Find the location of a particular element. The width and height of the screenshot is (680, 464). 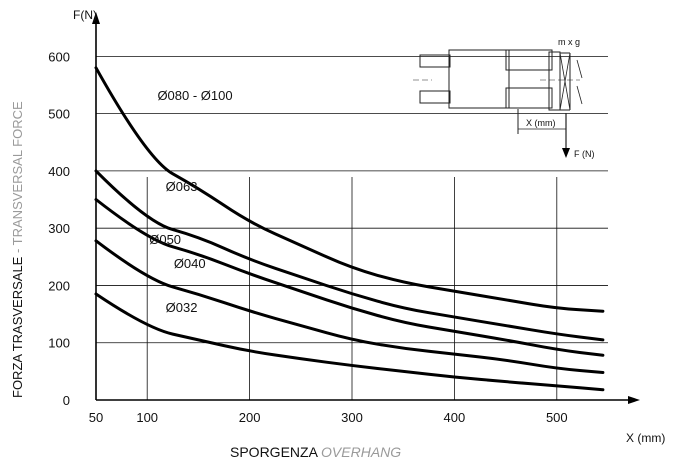

y-axis-title-sep: - is located at coordinates (17, 251).